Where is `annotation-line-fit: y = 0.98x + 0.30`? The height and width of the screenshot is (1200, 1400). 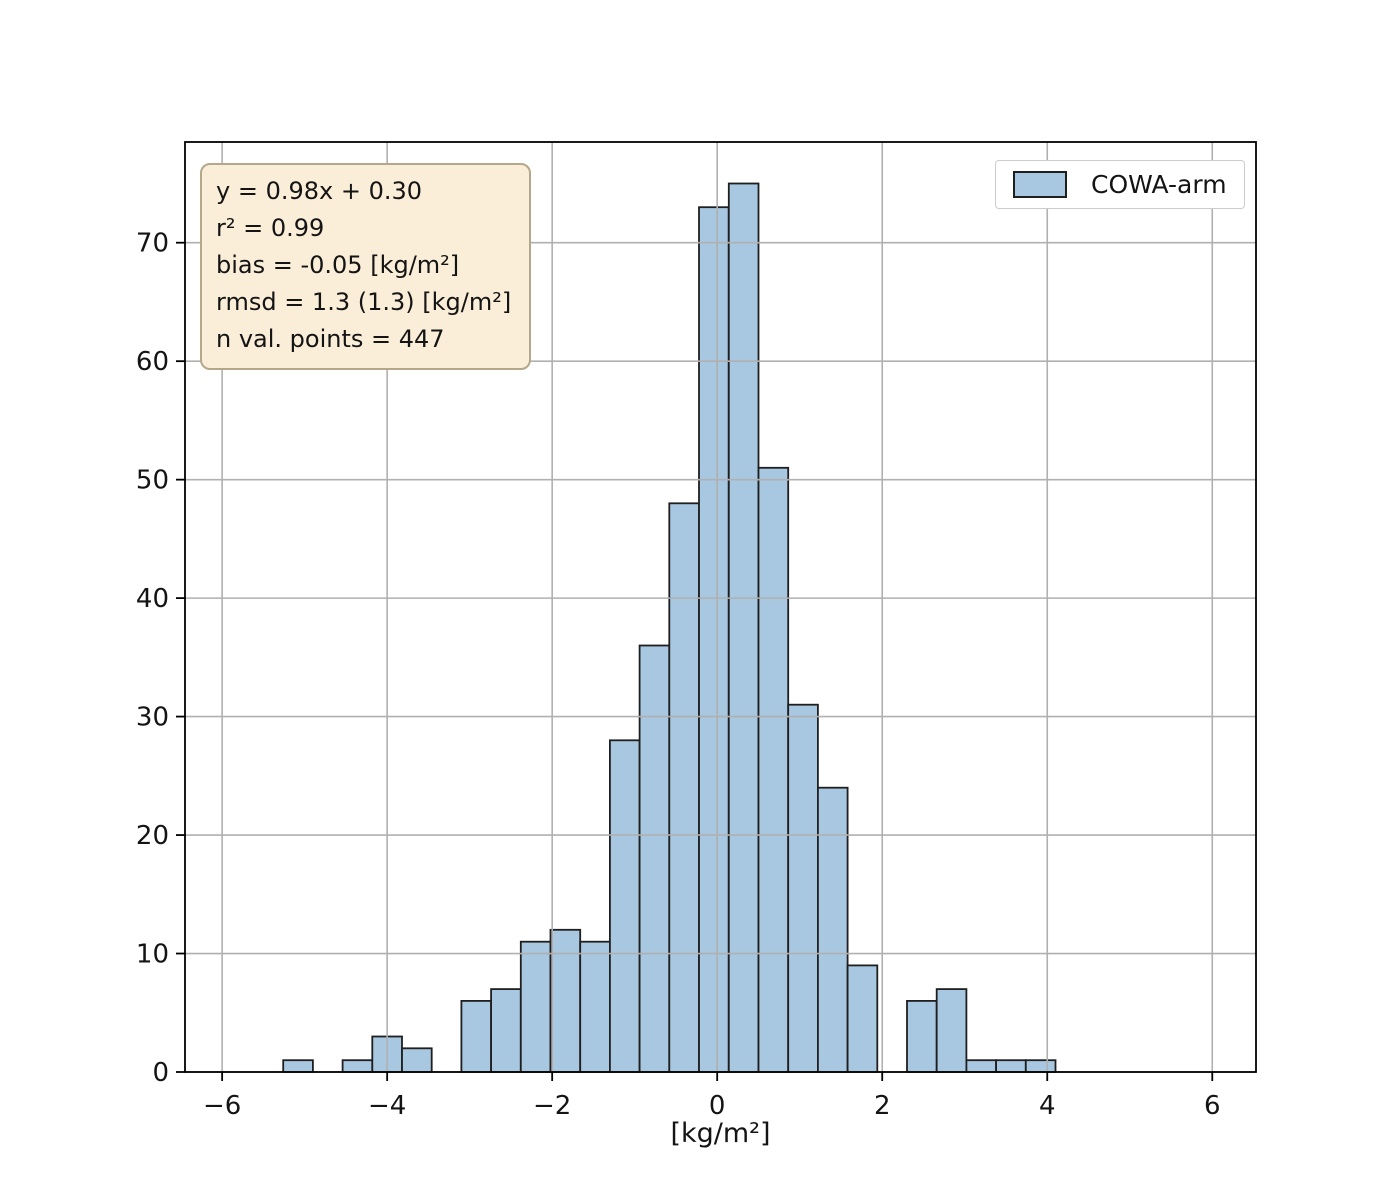
annotation-line-fit: y = 0.98x + 0.30 is located at coordinates (319, 191).